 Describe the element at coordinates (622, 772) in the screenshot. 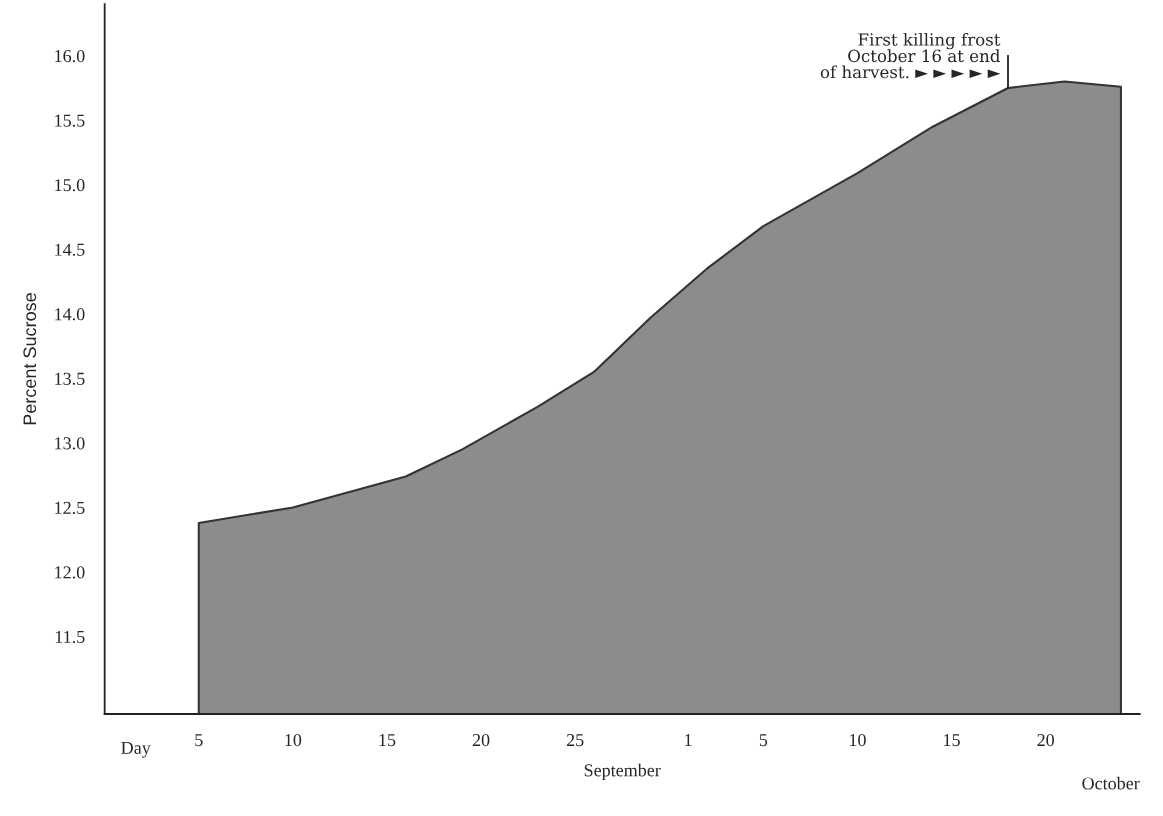

I see `x-axis-title: September` at that location.